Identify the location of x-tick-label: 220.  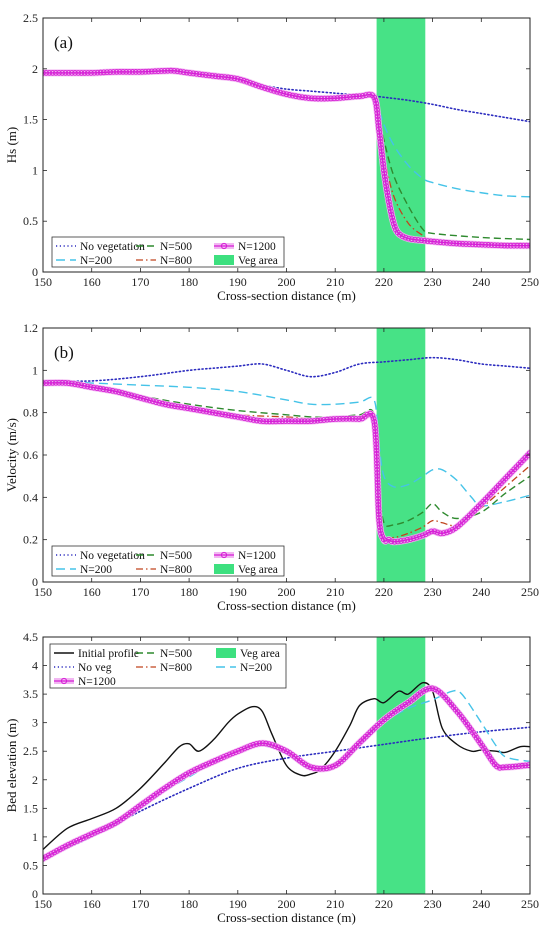
(384, 592).